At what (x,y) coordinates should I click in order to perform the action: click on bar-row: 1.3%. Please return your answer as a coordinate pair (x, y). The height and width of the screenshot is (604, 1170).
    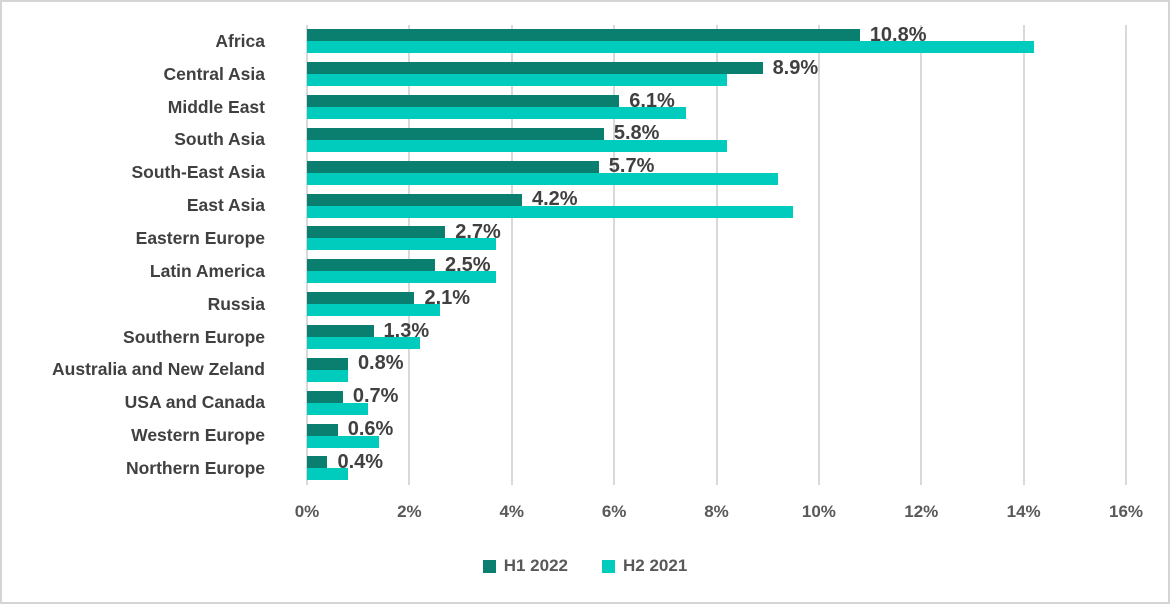
    Looking at the image, I should click on (716, 336).